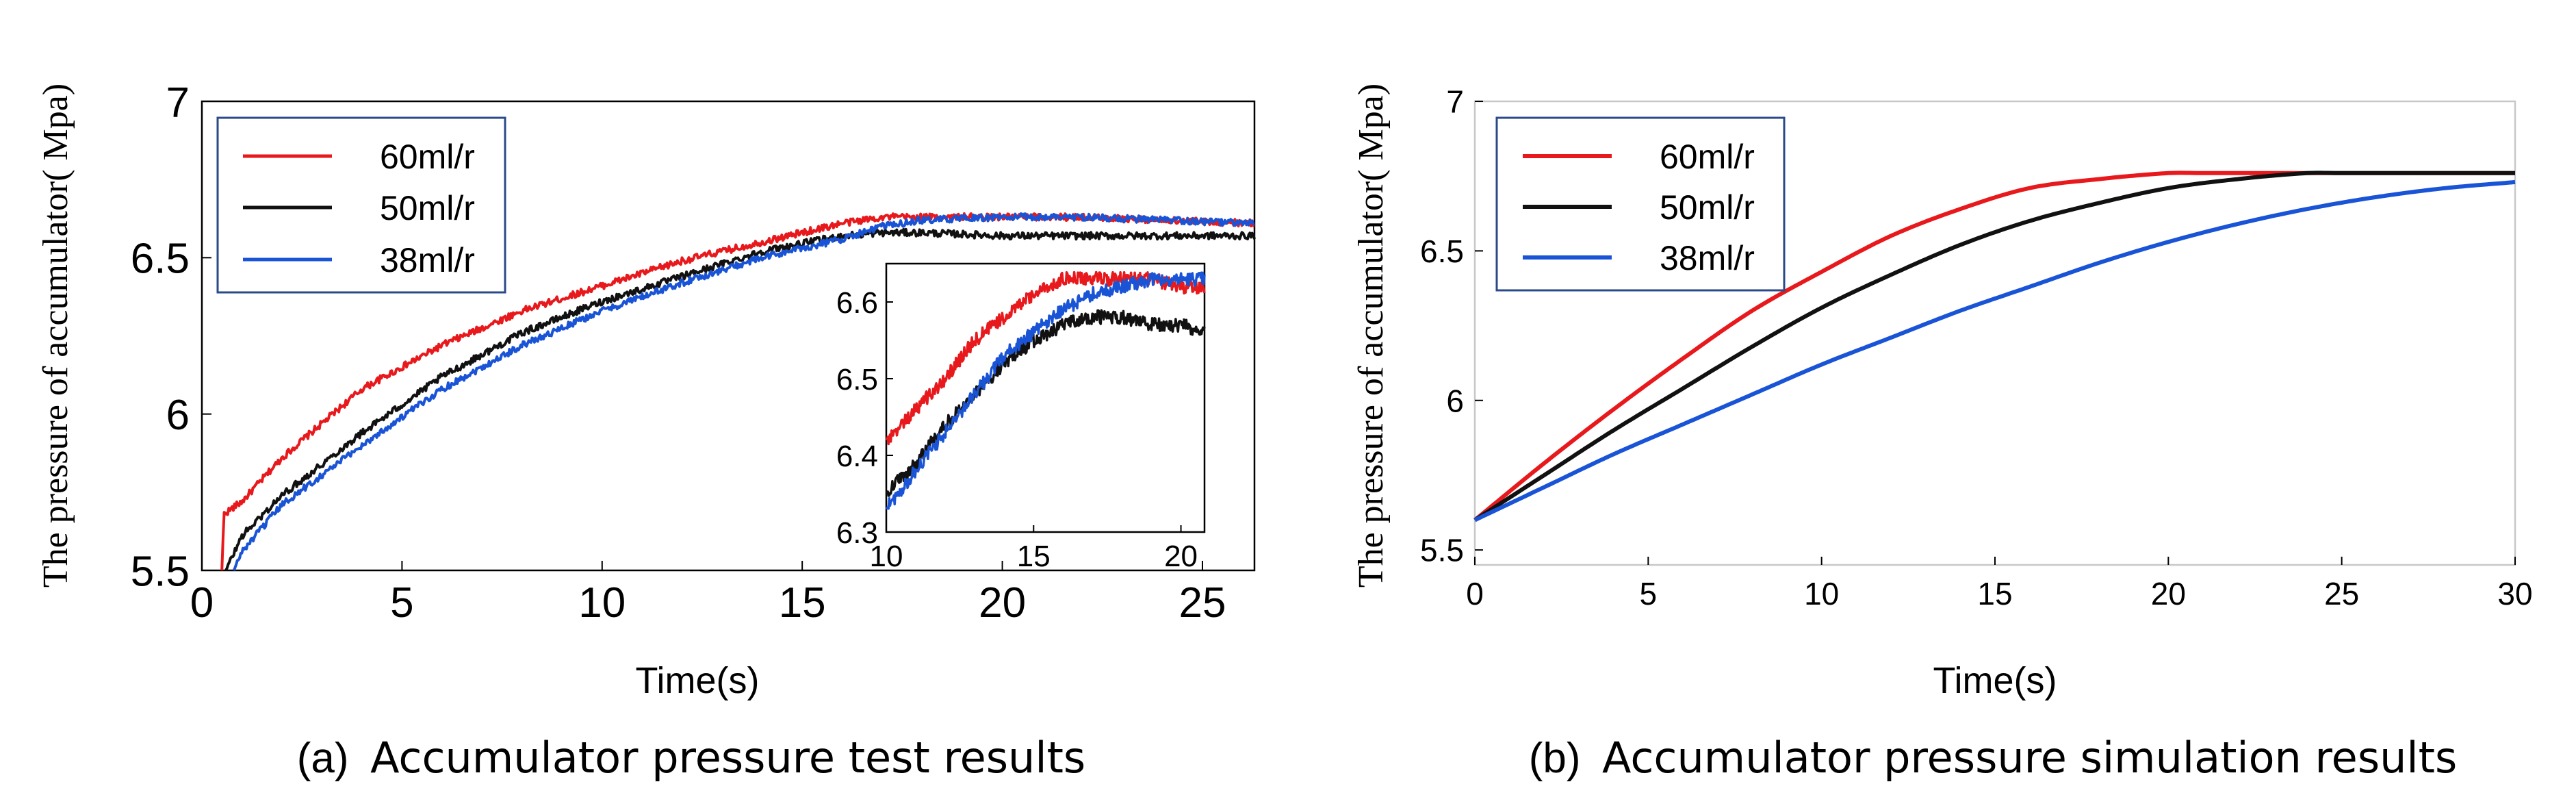  Describe the element at coordinates (427, 260) in the screenshot. I see `legend-label-38: 38ml/r` at that location.